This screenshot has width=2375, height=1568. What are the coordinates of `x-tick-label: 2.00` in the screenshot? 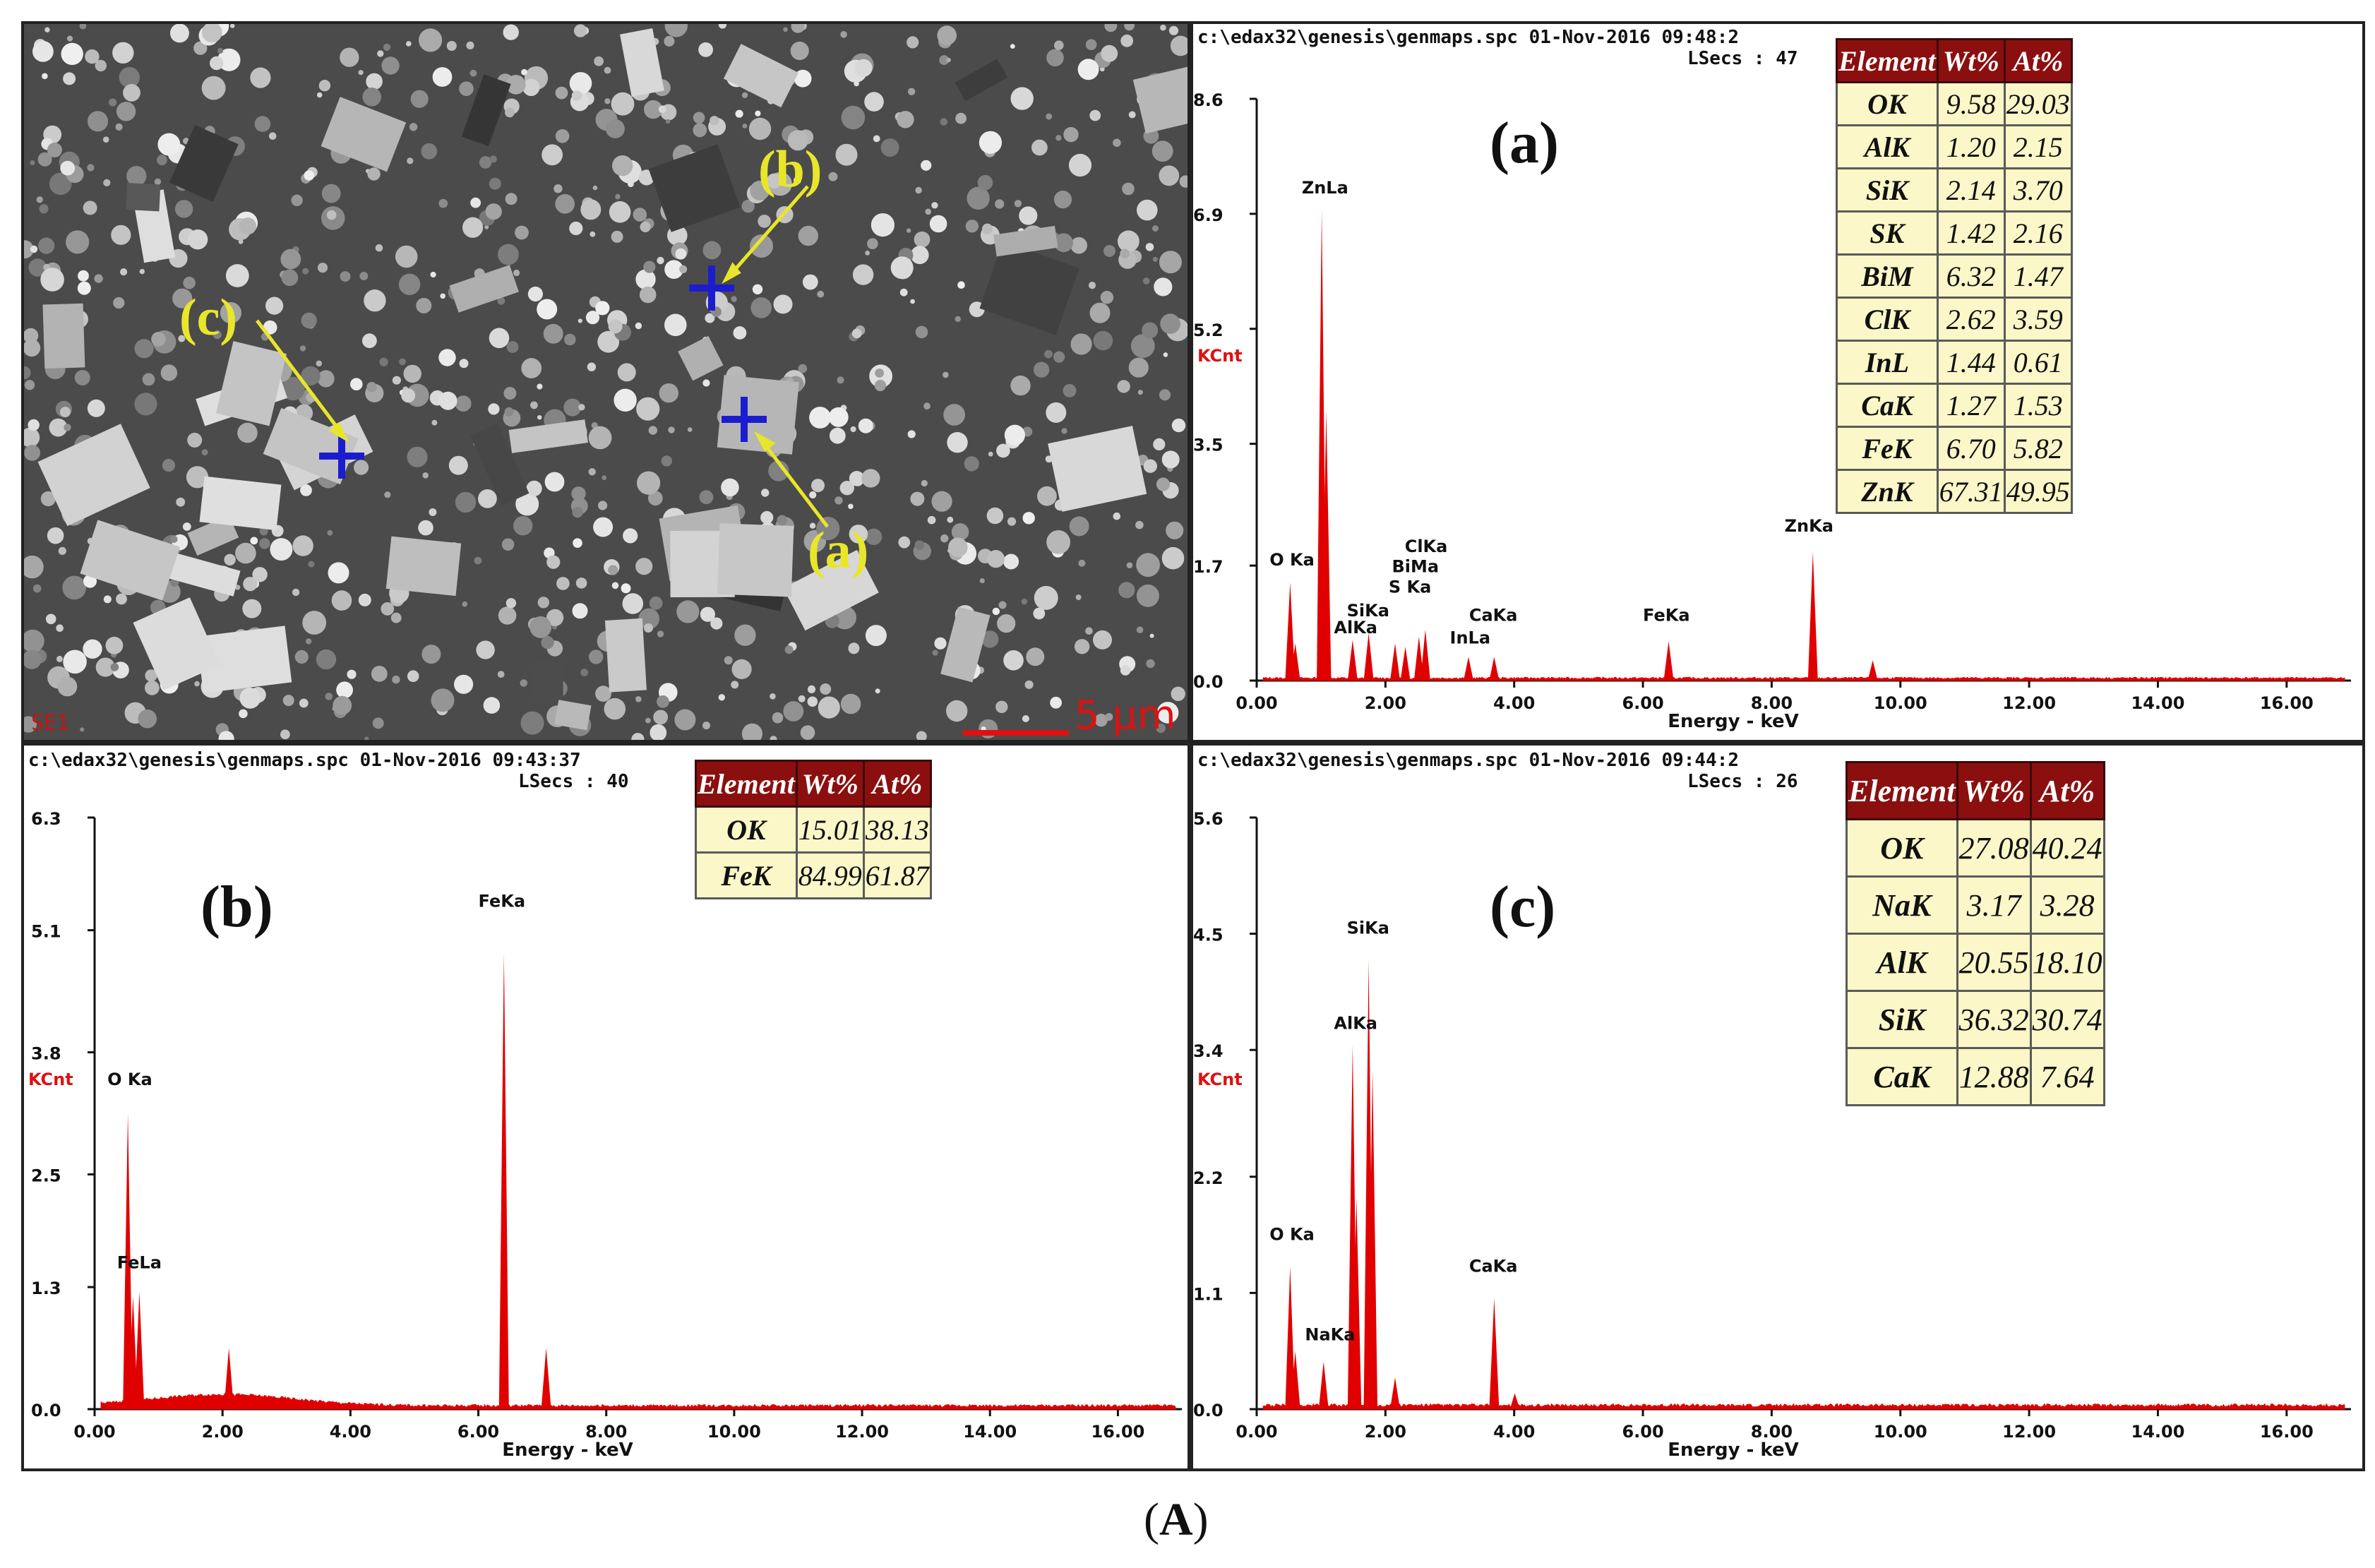 It's located at (1386, 703).